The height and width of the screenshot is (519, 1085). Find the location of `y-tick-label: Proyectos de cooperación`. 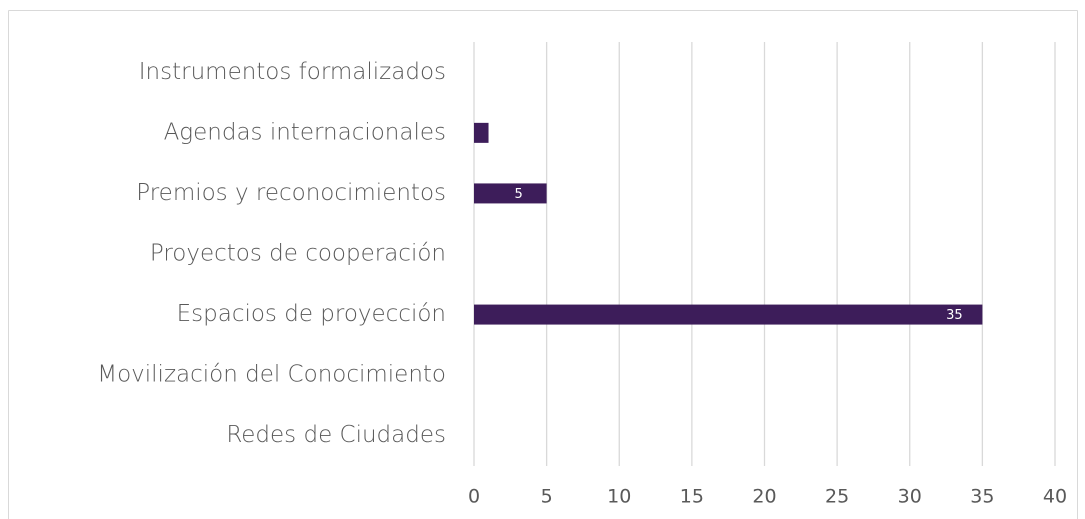

y-tick-label: Proyectos de cooperación is located at coordinates (298, 254).